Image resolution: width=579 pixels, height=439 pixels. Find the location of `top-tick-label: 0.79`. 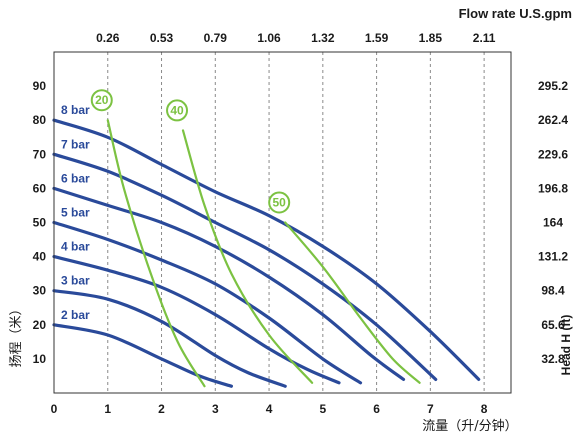

top-tick-label: 0.79 is located at coordinates (216, 38).